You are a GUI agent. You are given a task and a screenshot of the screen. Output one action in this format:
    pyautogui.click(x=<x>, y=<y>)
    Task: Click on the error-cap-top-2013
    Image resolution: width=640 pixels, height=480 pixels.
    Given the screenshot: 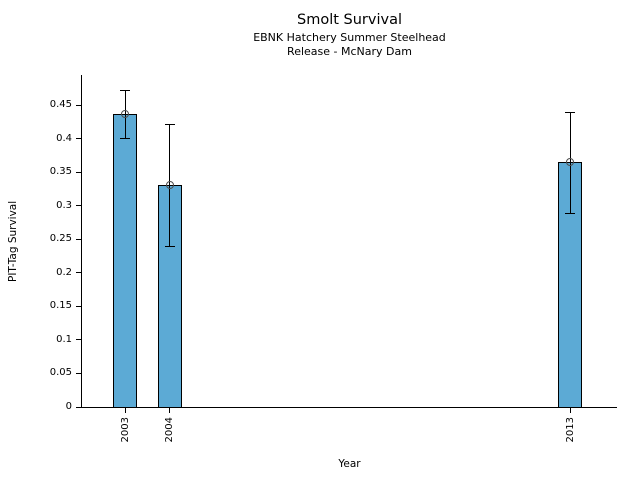 What is the action you would take?
    pyautogui.click(x=570, y=112)
    